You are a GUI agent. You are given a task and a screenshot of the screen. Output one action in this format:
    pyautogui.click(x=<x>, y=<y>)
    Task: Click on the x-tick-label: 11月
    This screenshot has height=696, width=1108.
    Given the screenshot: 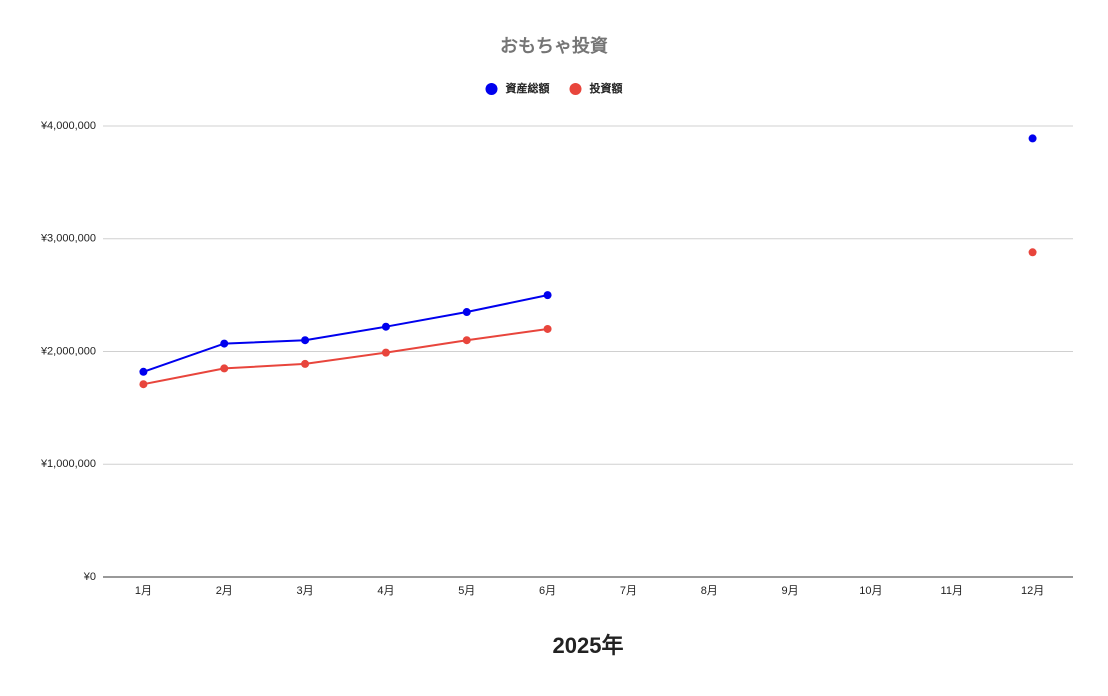 What is the action you would take?
    pyautogui.click(x=952, y=591)
    